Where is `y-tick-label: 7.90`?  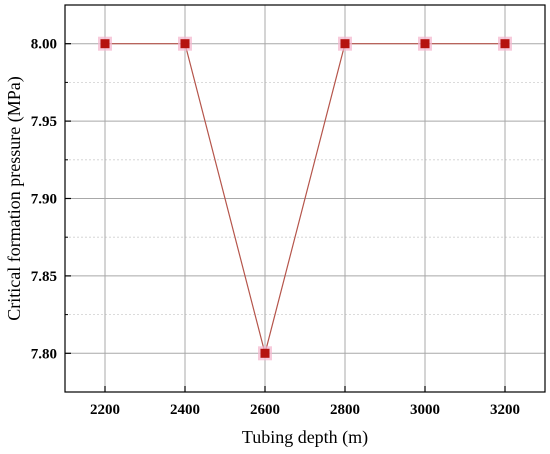 y-tick-label: 7.90 is located at coordinates (44, 200).